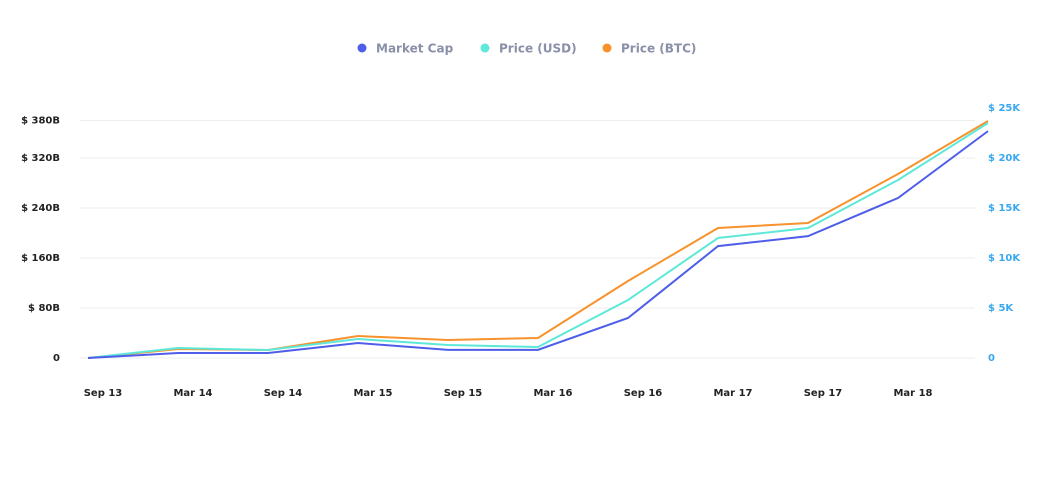 This screenshot has height=500, width=1047. Describe the element at coordinates (372, 393) in the screenshot. I see `x-tick-label: Mar 15` at that location.